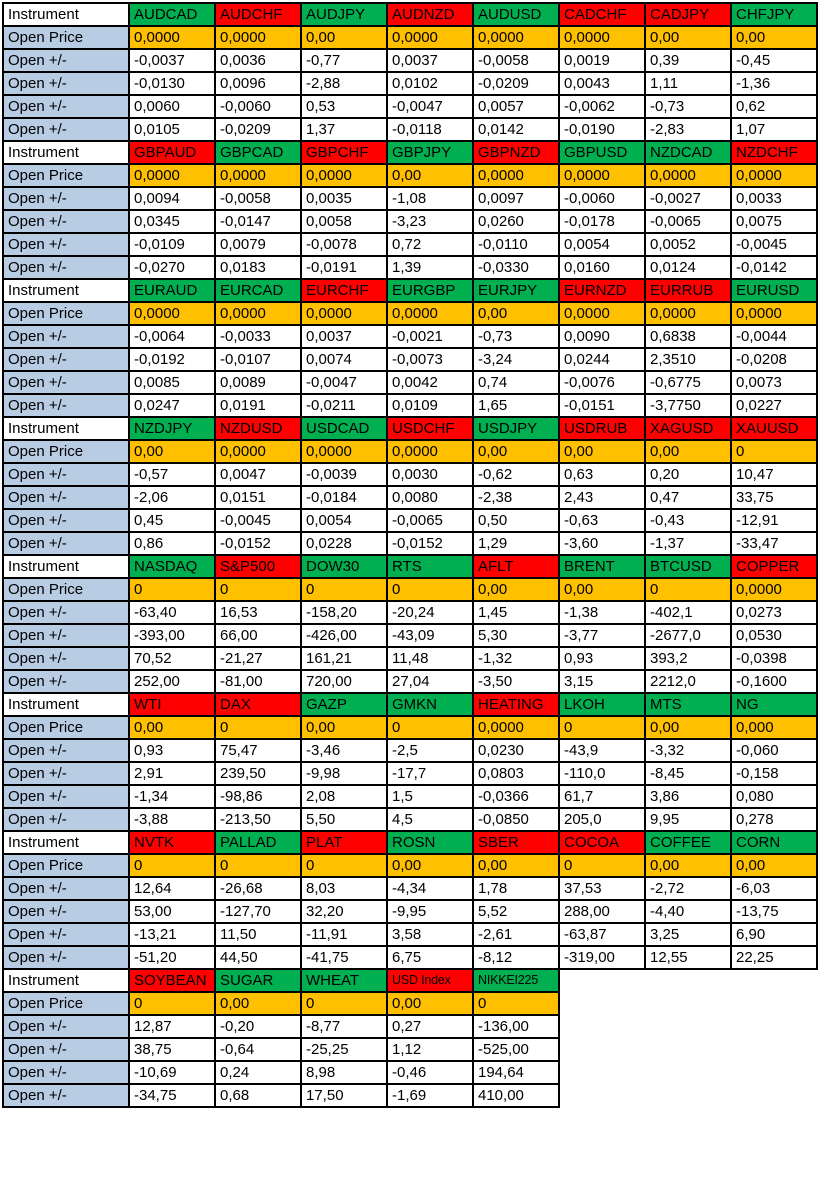  What do you see at coordinates (516, 382) in the screenshot?
I see `open-change-cell: 0,74` at bounding box center [516, 382].